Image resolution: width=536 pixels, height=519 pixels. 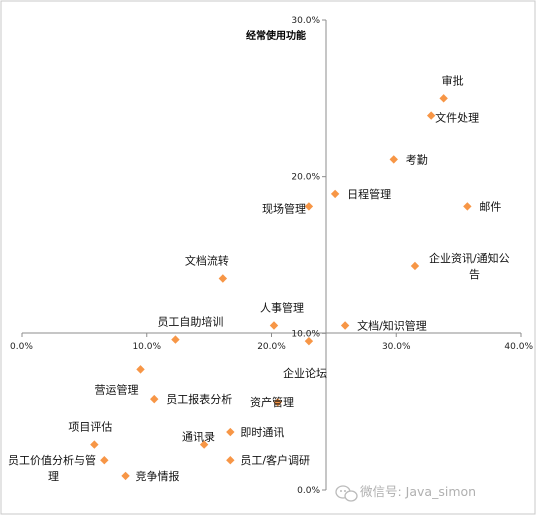 What do you see at coordinates (369, 194) in the screenshot?
I see `point-label: 日程管理` at bounding box center [369, 194].